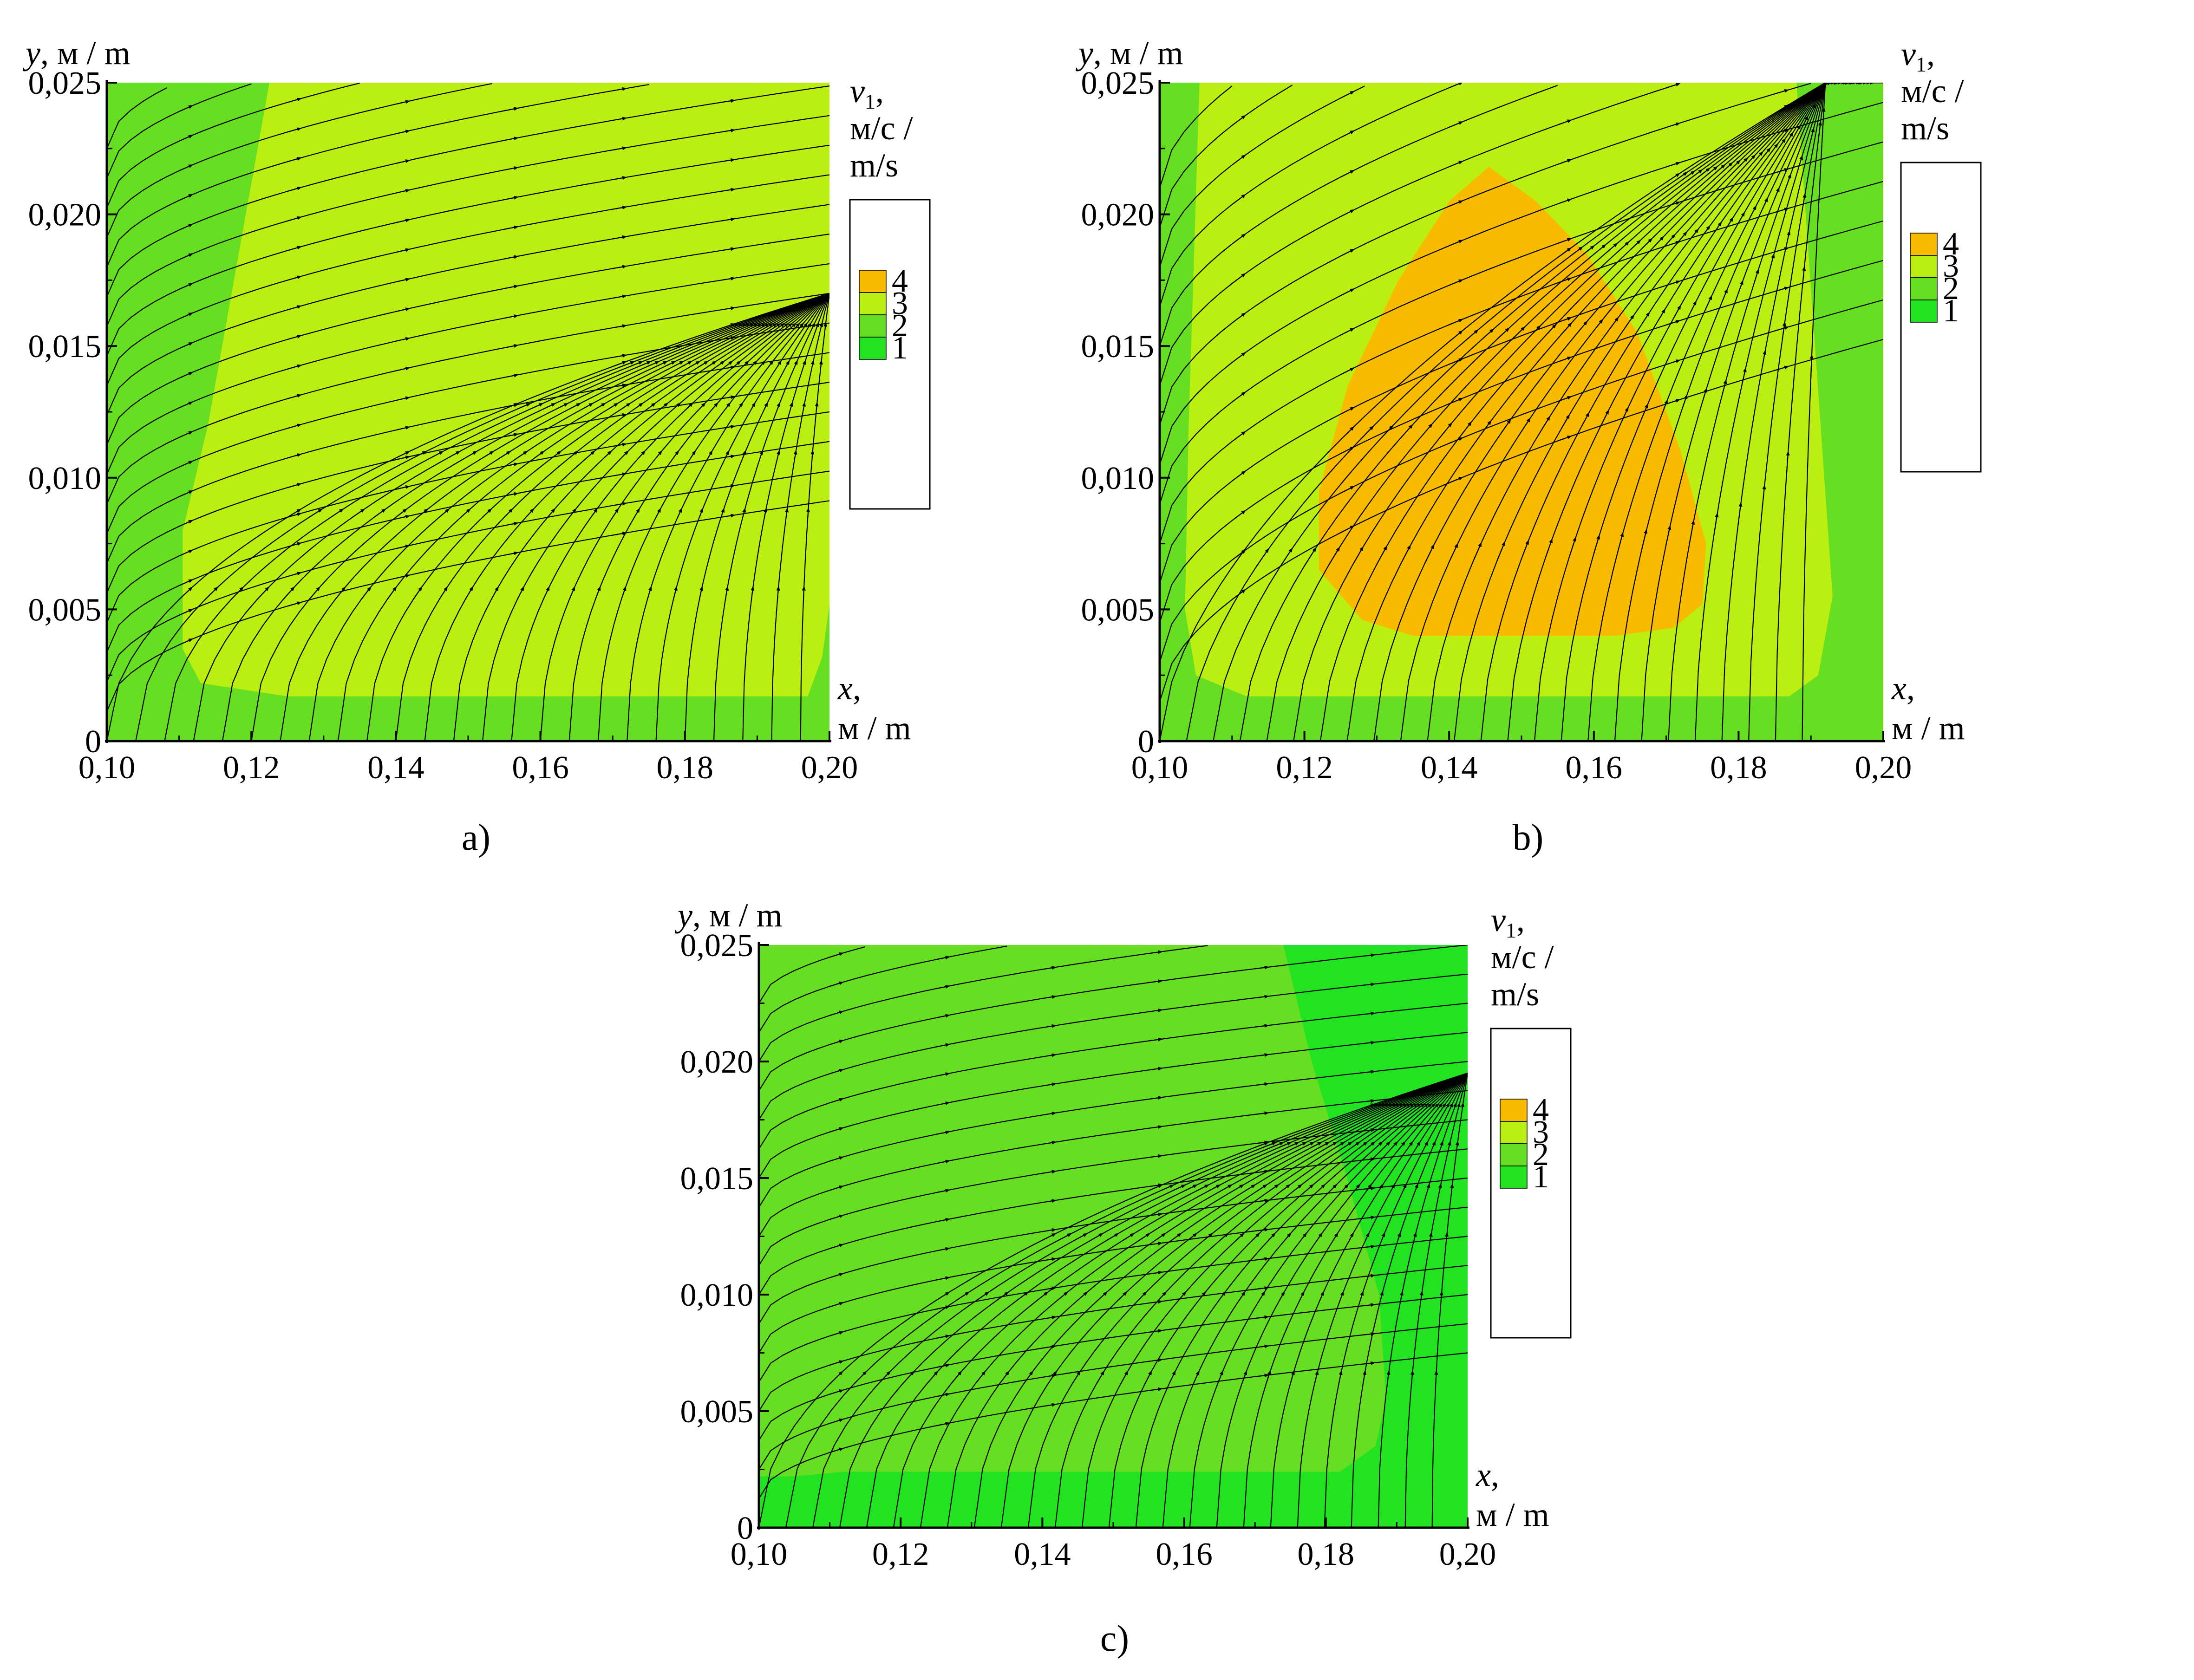 This screenshot has width=2194, height=1680. What do you see at coordinates (65, 347) in the screenshot?
I see `y-tick-label: 0,015` at bounding box center [65, 347].